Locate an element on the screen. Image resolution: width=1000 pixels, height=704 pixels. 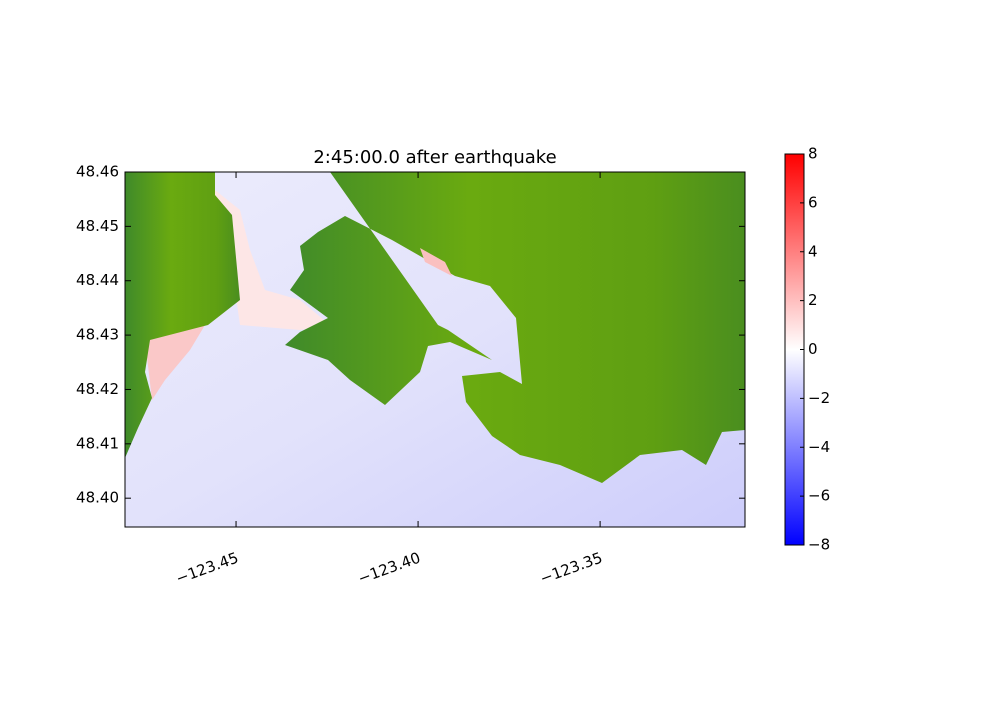
lagoon is located at coordinates (175, 362).